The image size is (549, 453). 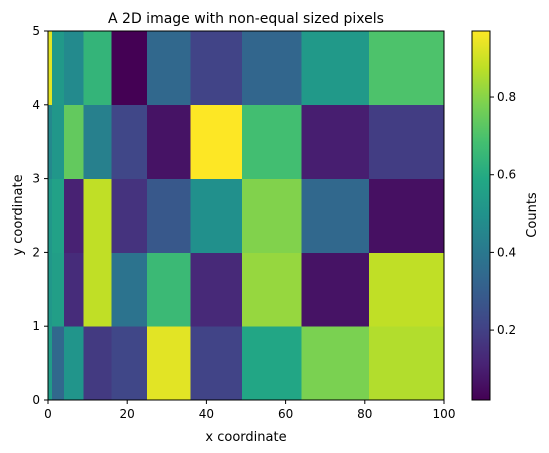 What do you see at coordinates (444, 414) in the screenshot?
I see `x-tick-label: 100` at bounding box center [444, 414].